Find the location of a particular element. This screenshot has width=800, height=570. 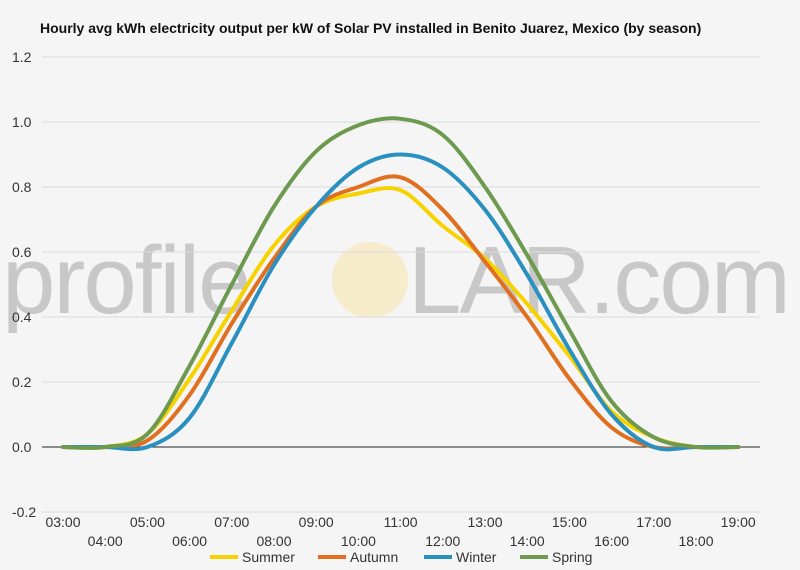

y-tick-label: 1.2 is located at coordinates (22, 57).